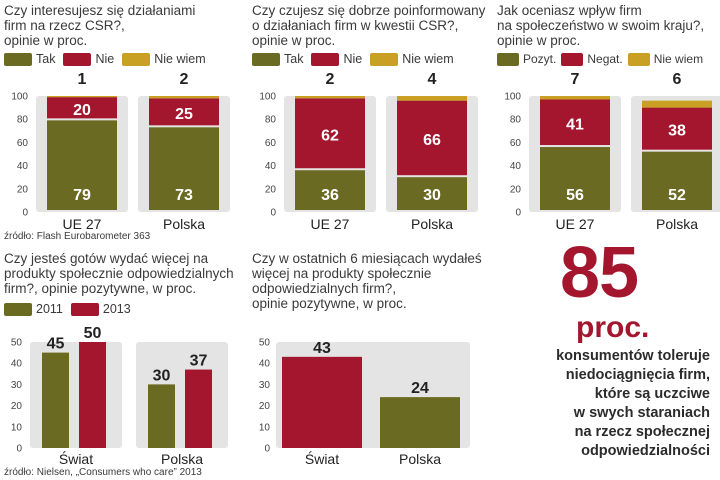  What do you see at coordinates (420, 388) in the screenshot?
I see `data-label: 24` at bounding box center [420, 388].